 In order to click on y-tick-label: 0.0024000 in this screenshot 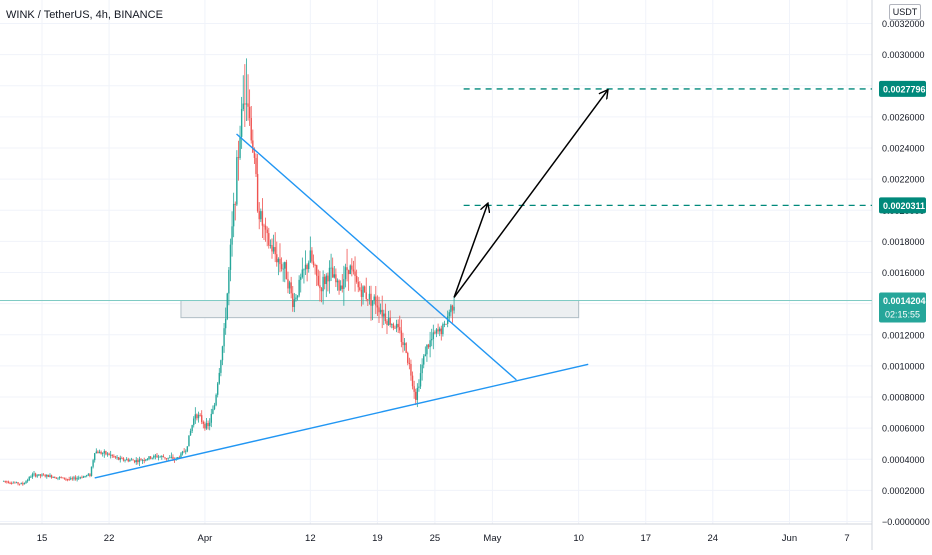, I will do `click(903, 149)`.